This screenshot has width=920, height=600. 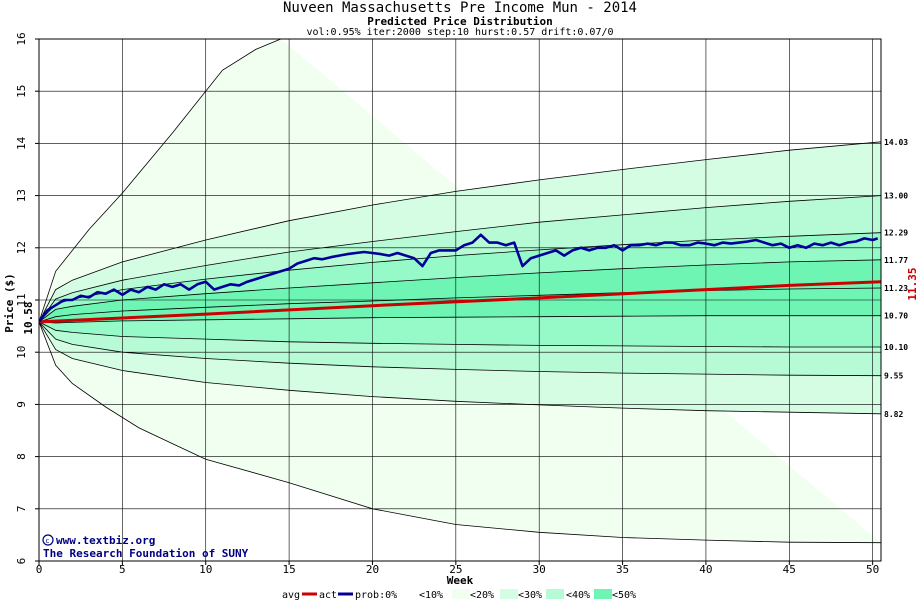 I want to click on chart-subtitle: Predicted Price Distribution, so click(x=460, y=21).